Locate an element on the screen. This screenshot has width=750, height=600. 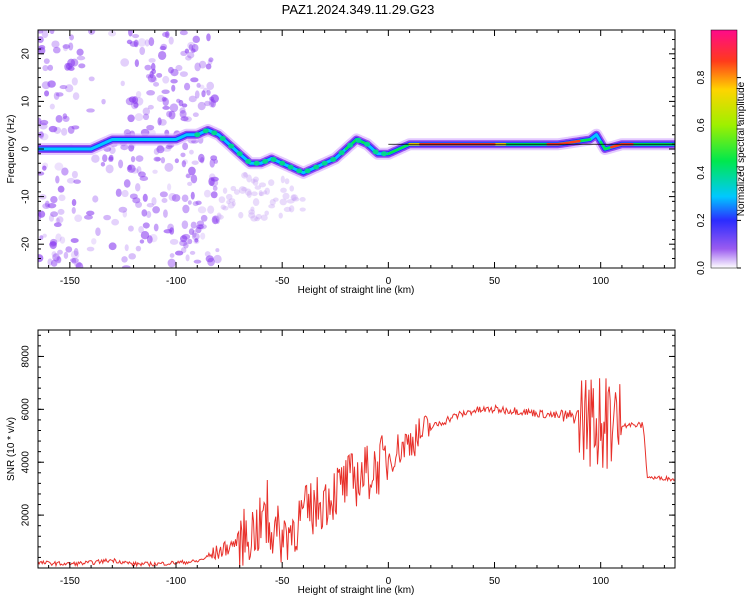
spectrogram-y-tick-label: 10 is located at coordinates (26, 101).